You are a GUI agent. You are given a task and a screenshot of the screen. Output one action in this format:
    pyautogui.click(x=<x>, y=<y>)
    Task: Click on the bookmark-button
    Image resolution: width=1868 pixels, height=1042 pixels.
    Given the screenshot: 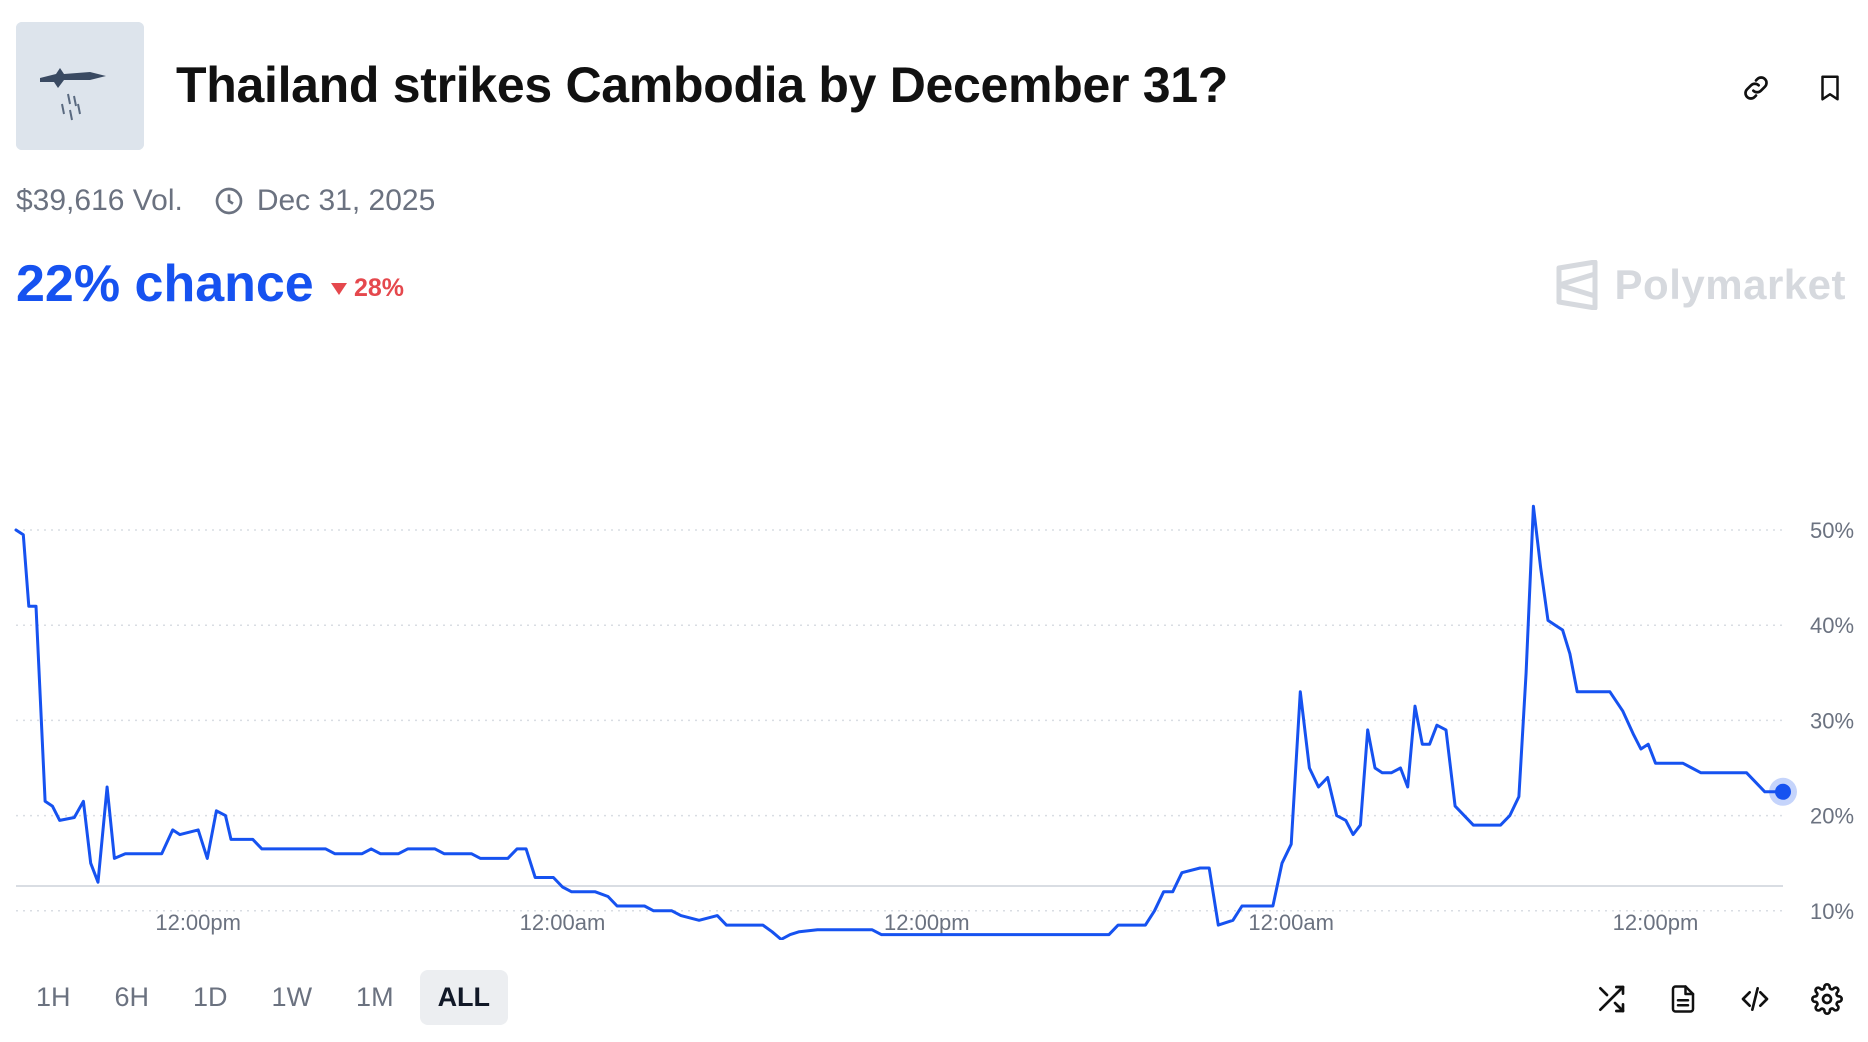 What is the action you would take?
    pyautogui.click(x=1830, y=88)
    